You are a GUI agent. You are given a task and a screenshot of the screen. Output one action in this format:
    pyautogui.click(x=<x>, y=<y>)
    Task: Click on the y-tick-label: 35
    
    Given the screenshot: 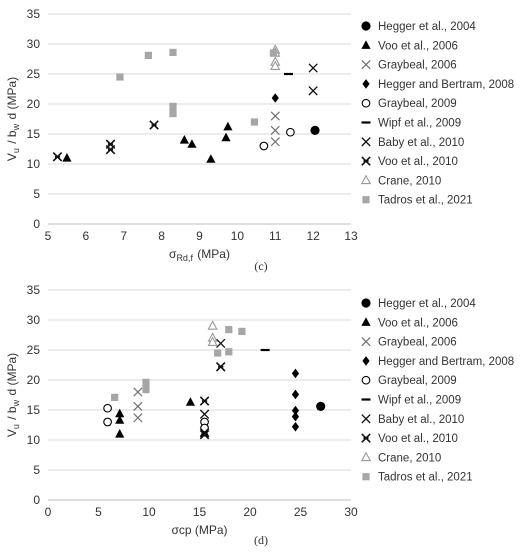 What is the action you would take?
    pyautogui.click(x=34, y=290)
    